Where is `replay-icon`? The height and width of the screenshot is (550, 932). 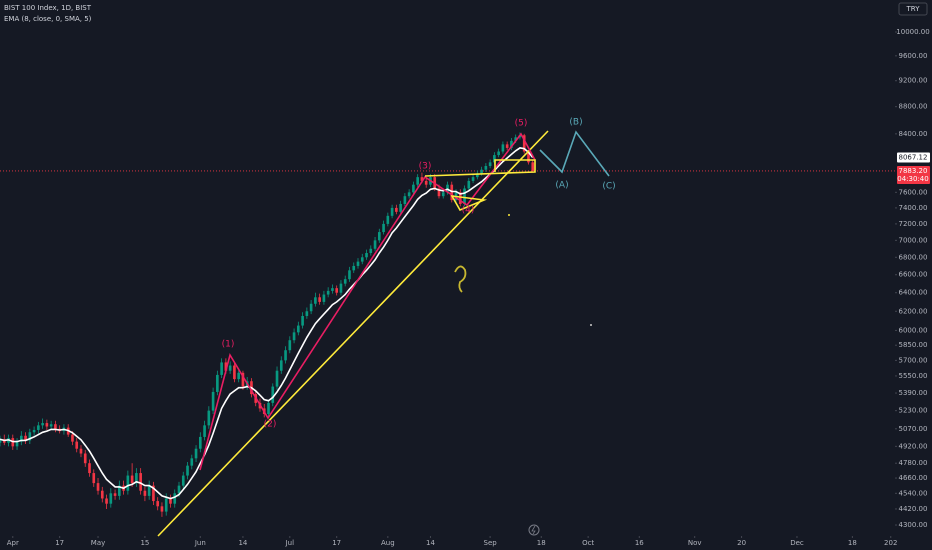 replay-icon is located at coordinates (533, 530).